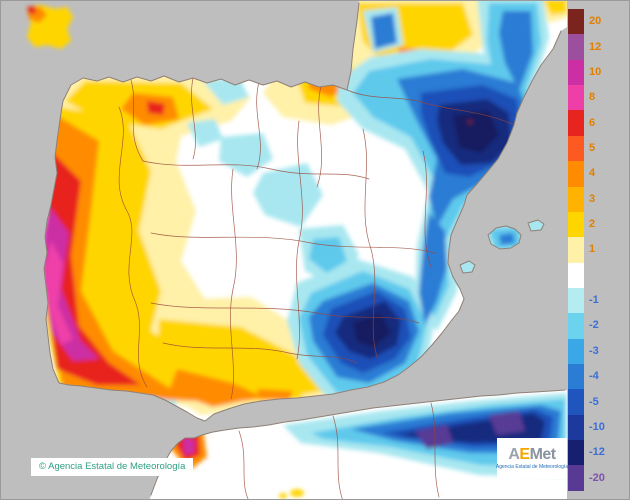 This screenshot has width=630, height=500. I want to click on legend-value-label: 6, so click(592, 122).